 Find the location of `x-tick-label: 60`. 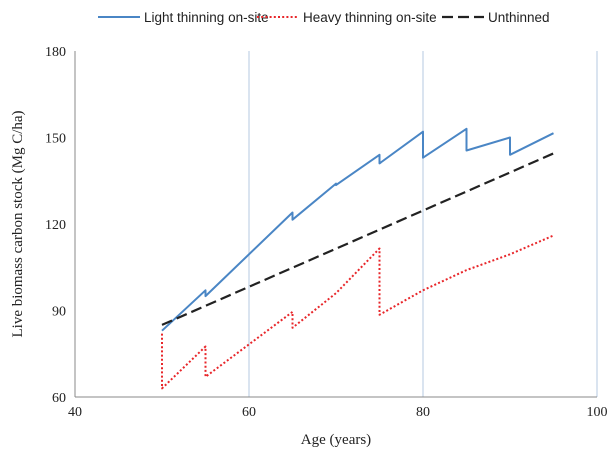

x-tick-label: 60 is located at coordinates (249, 412).